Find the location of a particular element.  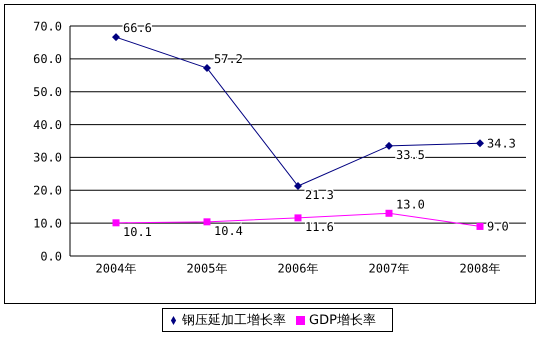

y-tick-label: 10.0 is located at coordinates (47, 223).